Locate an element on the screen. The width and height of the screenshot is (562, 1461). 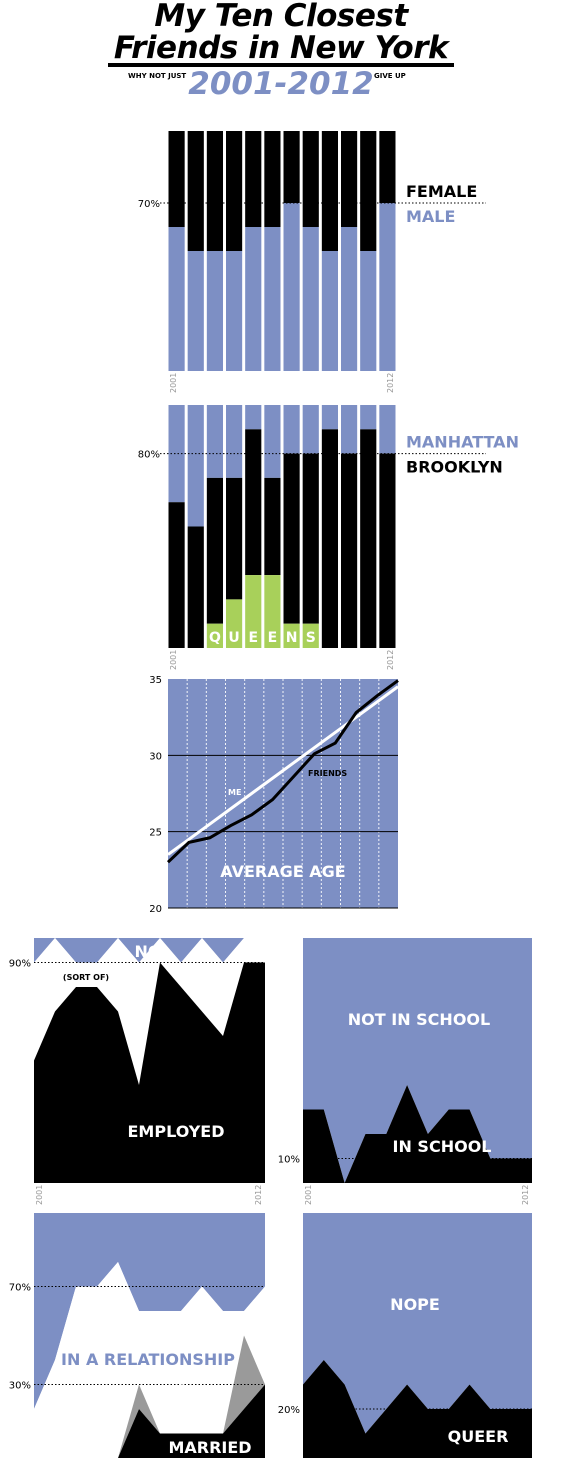
bar-female-2007 is located at coordinates (291, 167).